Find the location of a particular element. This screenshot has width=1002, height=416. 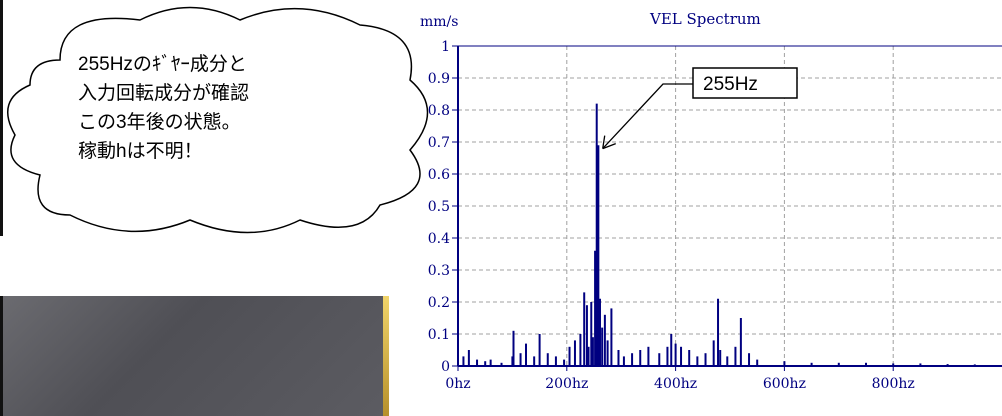

callout-text-line: 入力回転成分が確認 is located at coordinates (163, 93).